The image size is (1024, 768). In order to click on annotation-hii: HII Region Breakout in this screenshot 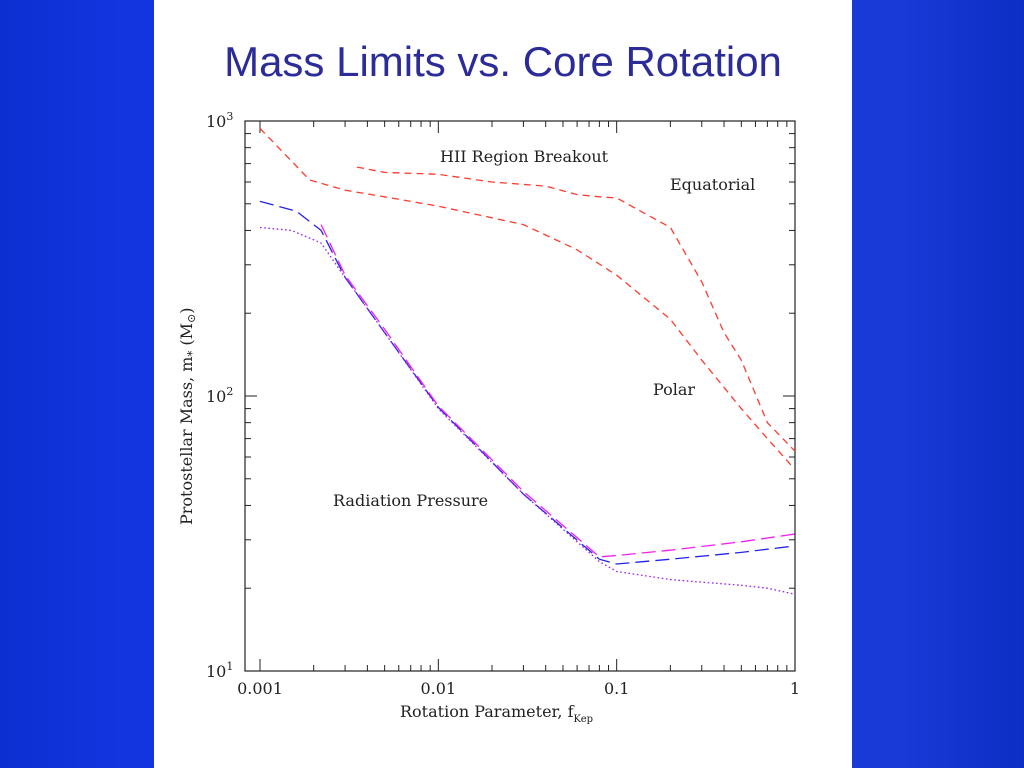, I will do `click(524, 156)`.